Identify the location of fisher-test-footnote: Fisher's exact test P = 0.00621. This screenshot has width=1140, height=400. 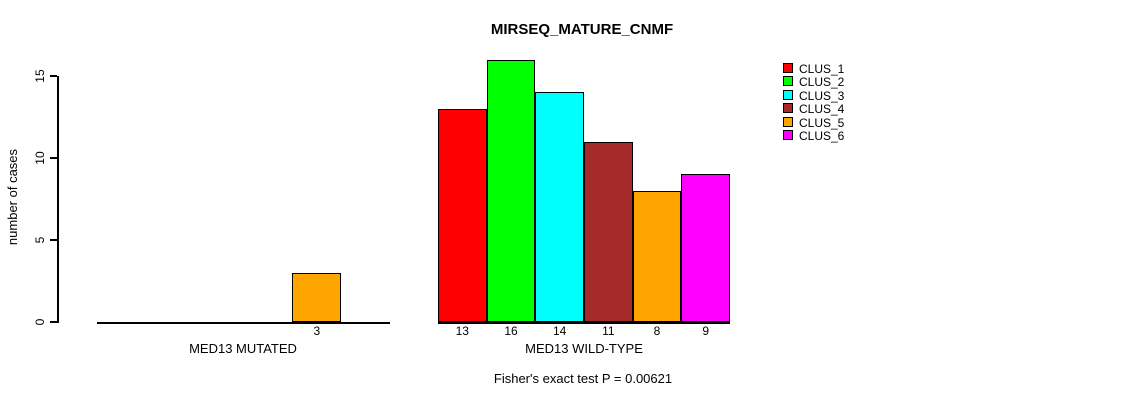
(583, 378).